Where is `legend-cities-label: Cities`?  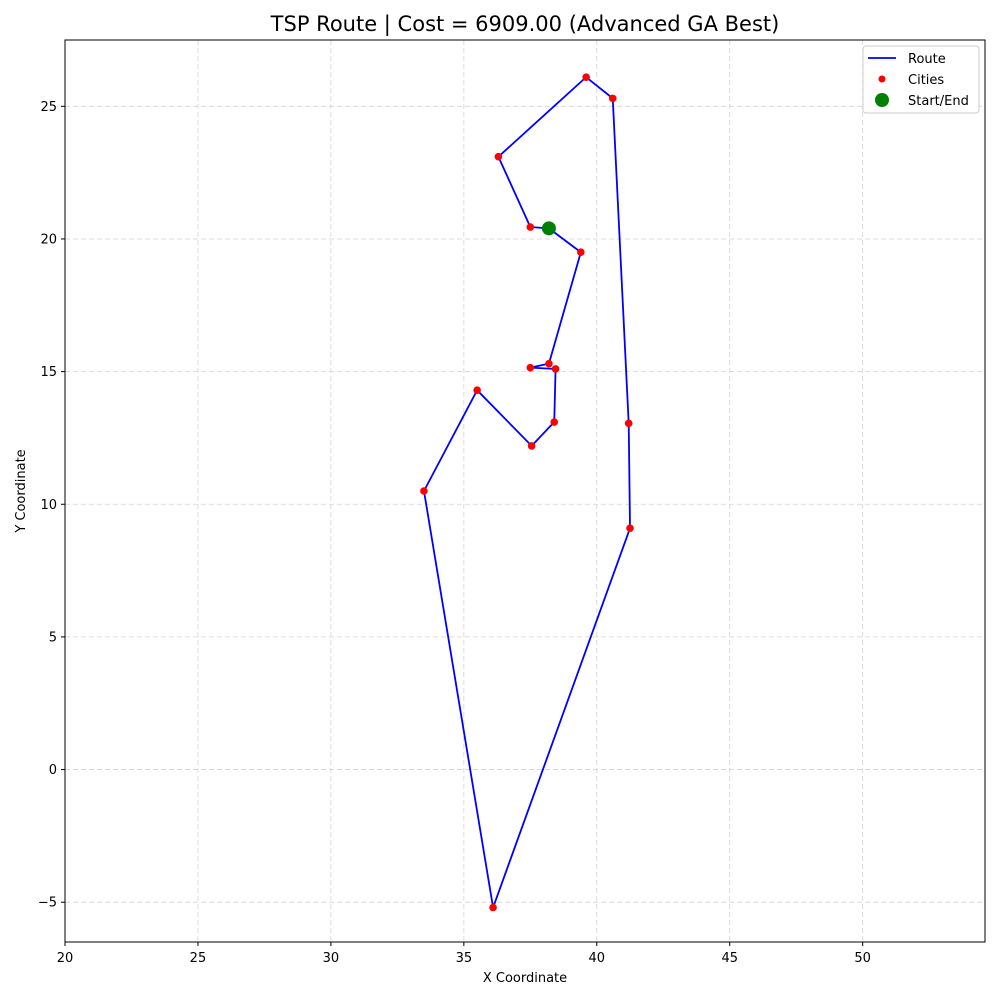 legend-cities-label: Cities is located at coordinates (926, 80).